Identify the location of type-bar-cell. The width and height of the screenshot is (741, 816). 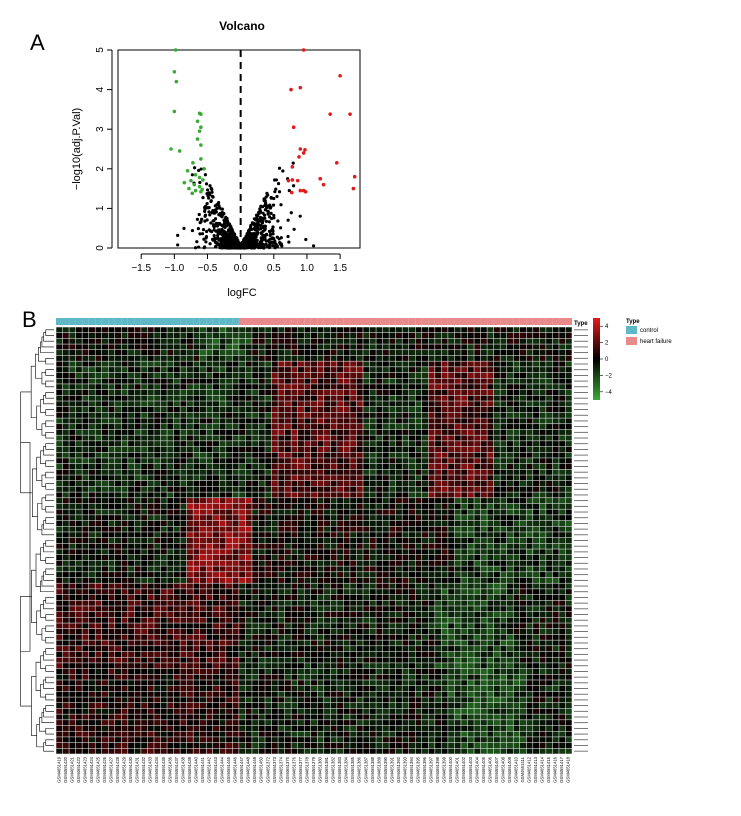
(327, 321).